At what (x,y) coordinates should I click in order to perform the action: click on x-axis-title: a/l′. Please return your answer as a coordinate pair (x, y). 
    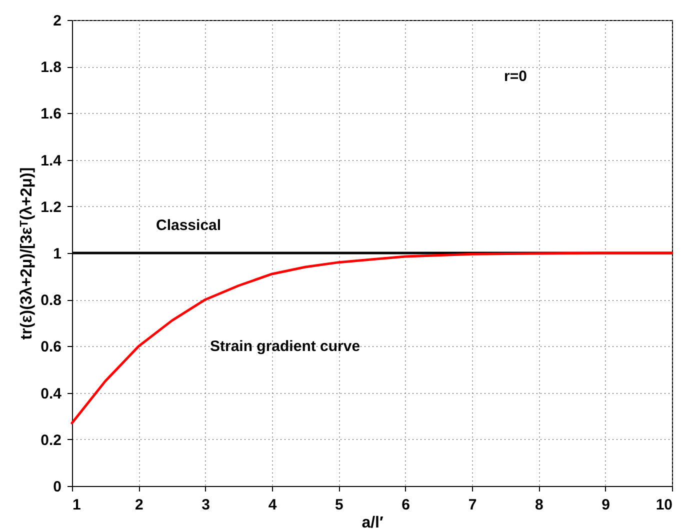
    Looking at the image, I should click on (373, 523).